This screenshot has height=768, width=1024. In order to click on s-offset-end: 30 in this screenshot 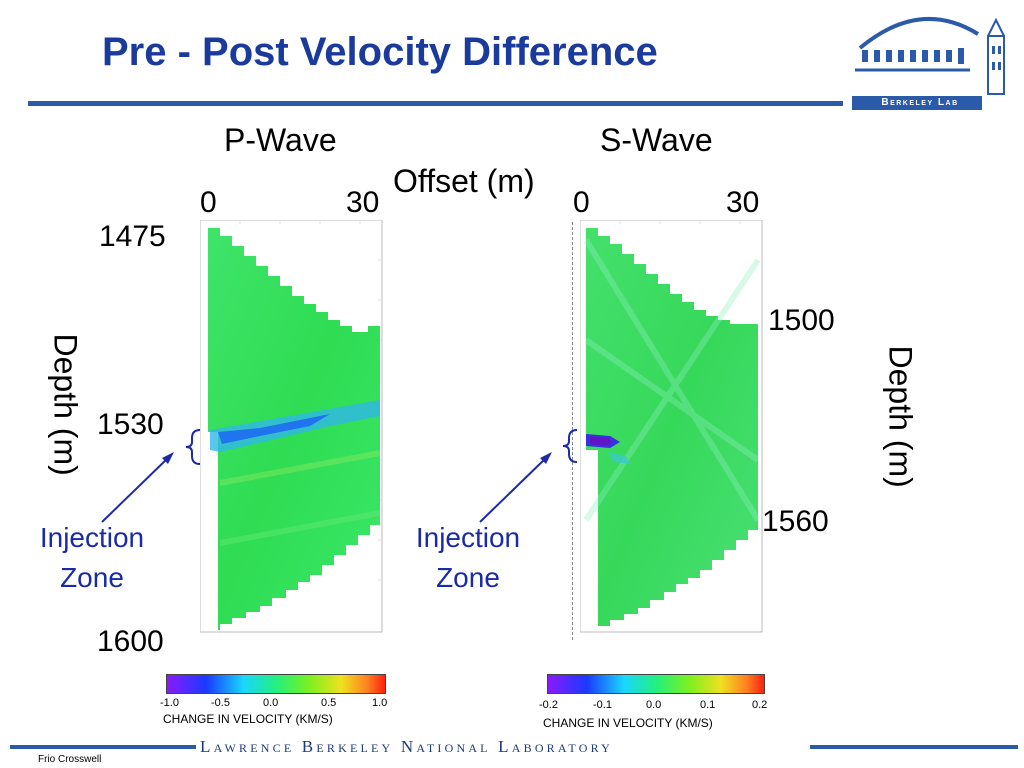, I will do `click(743, 202)`.